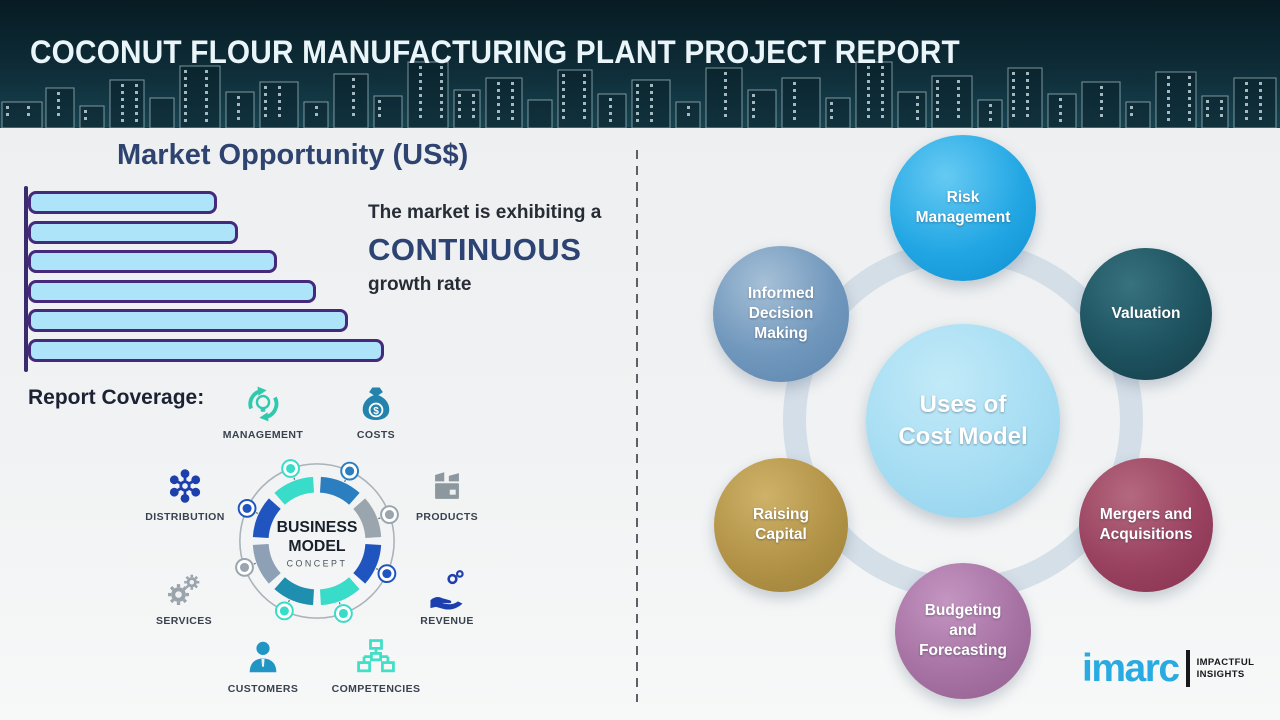 Image resolution: width=1280 pixels, height=720 pixels. I want to click on bubble-valuation: Valuation, so click(1146, 314).